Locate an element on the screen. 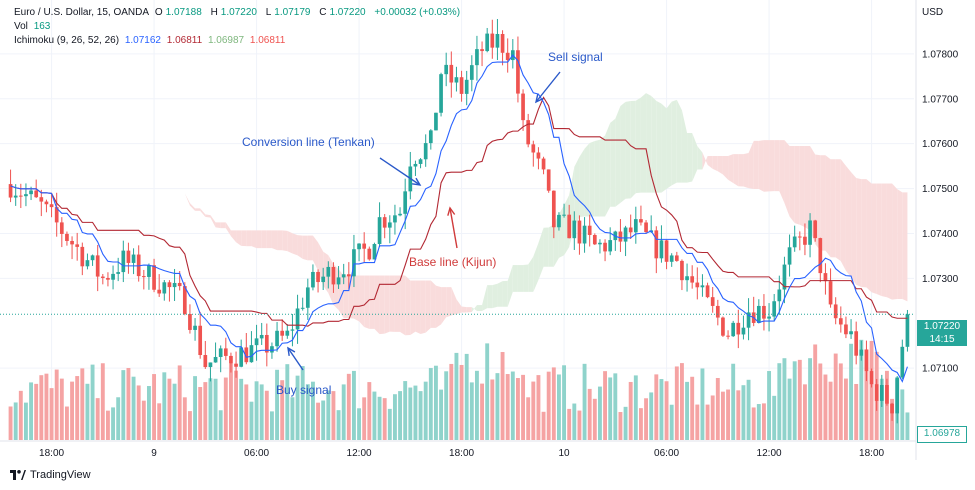  ichimoku-value-1: 1.07162 is located at coordinates (142, 40).